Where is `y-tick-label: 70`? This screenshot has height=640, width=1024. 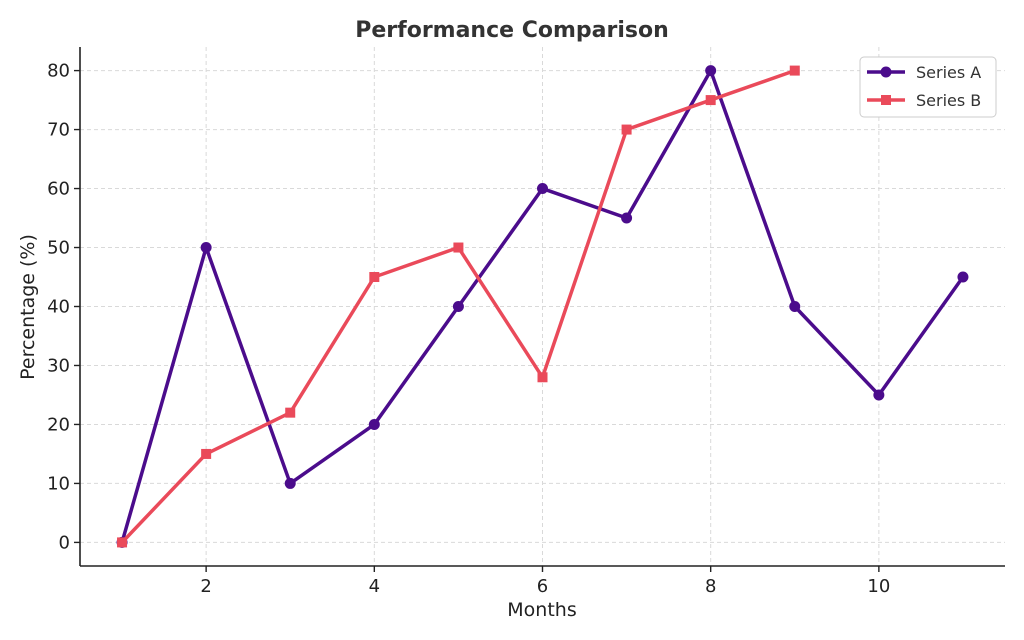
y-tick-label: 70 is located at coordinates (58, 130).